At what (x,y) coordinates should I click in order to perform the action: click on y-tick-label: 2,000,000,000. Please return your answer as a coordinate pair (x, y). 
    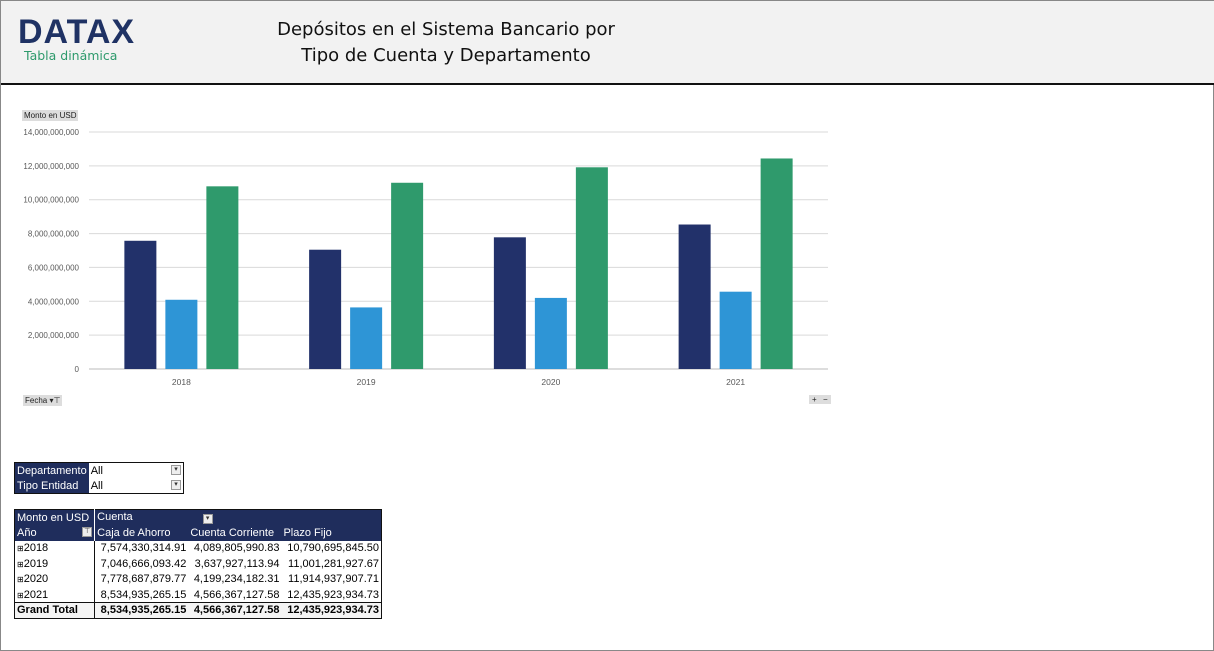
    Looking at the image, I should click on (54, 335).